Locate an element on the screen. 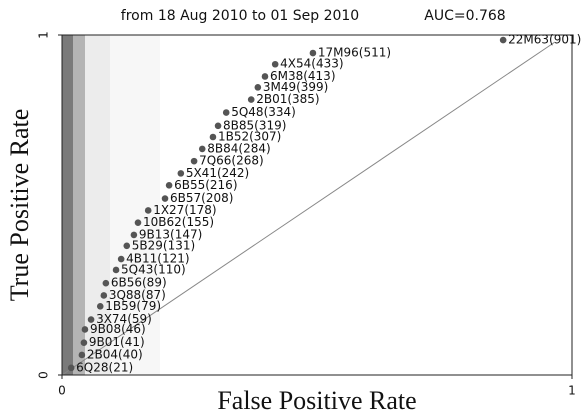 The width and height of the screenshot is (585, 417). point-label: 6M38(413) is located at coordinates (303, 76).